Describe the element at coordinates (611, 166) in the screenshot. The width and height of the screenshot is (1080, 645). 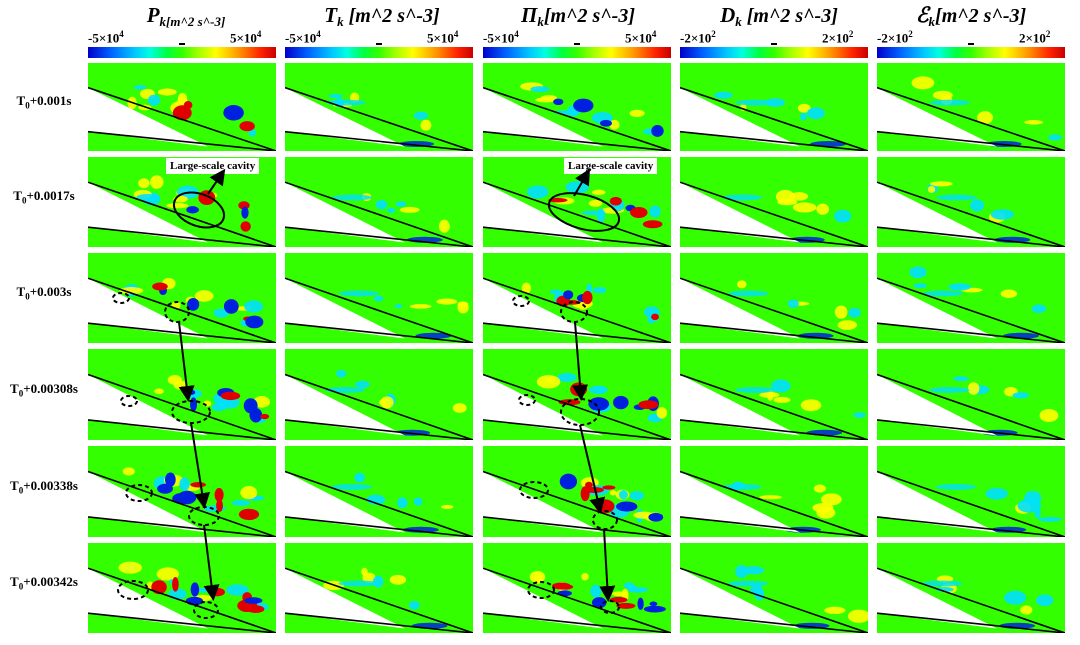
I see `callout-label: Large-scale cavity` at that location.